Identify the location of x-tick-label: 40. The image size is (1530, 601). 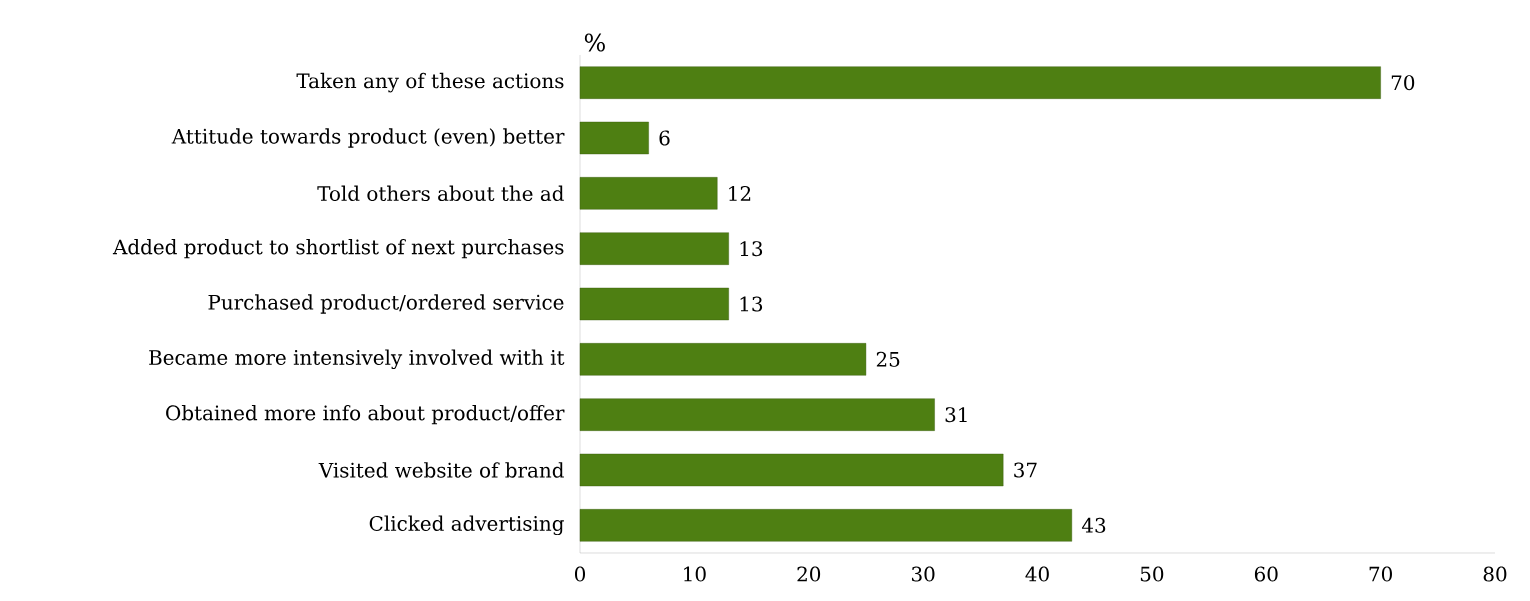
(1037, 574).